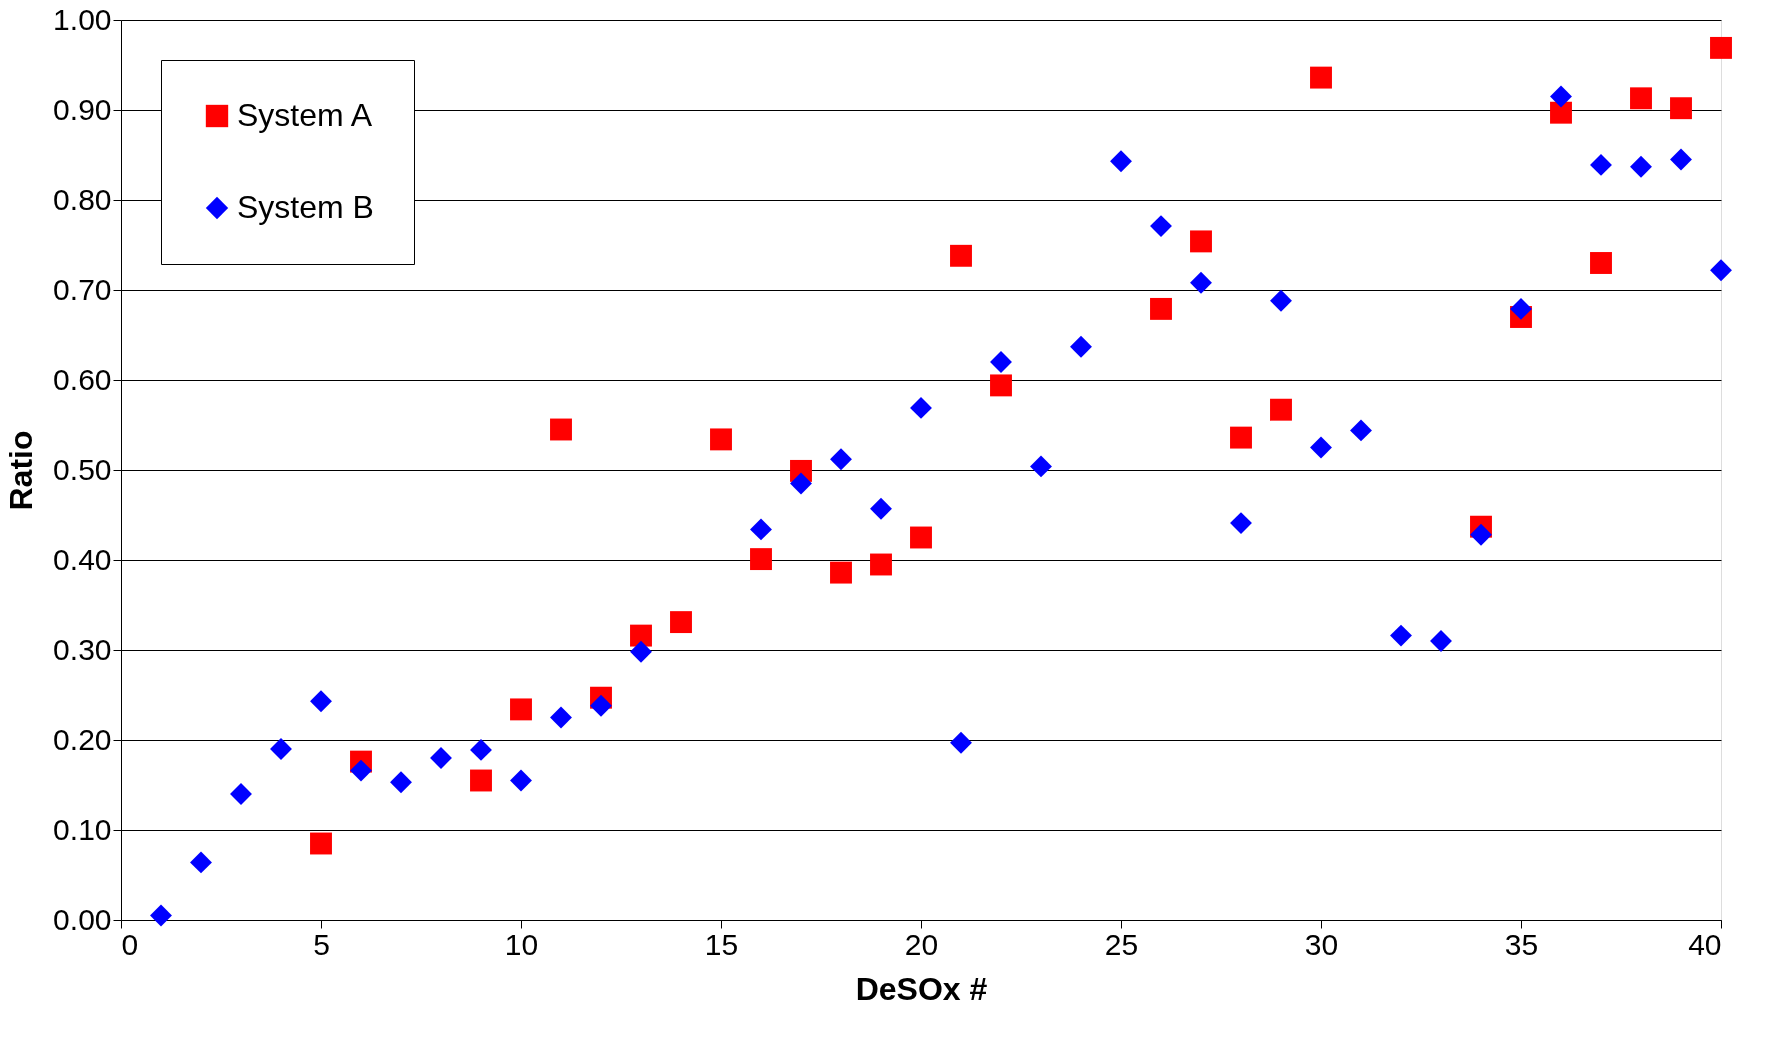 This screenshot has width=1789, height=1055. I want to click on y-tick-label: 0.40, so click(82, 559).